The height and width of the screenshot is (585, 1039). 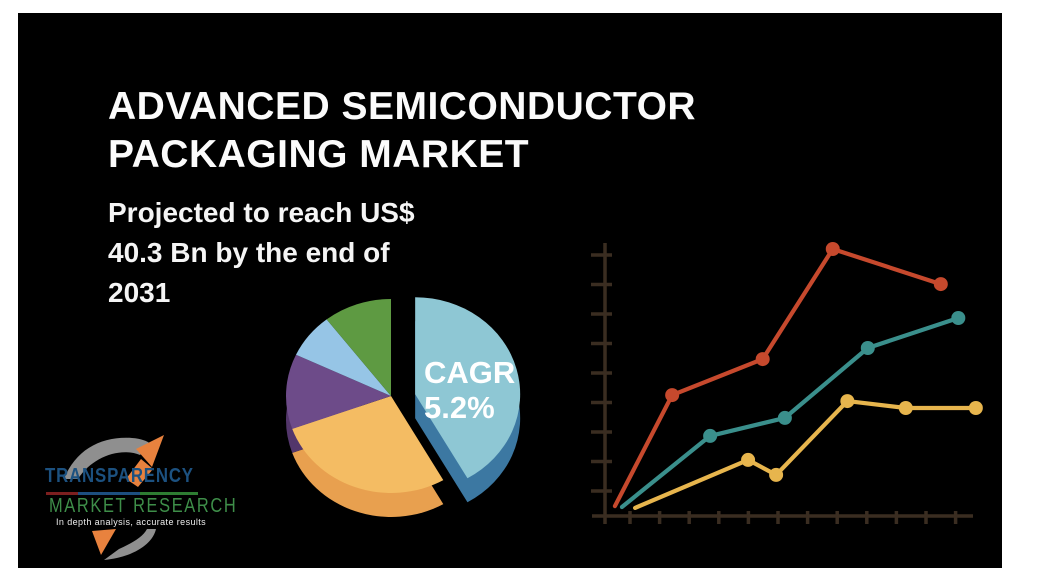 What do you see at coordinates (104, 542) in the screenshot?
I see `logo-triangle-icon` at bounding box center [104, 542].